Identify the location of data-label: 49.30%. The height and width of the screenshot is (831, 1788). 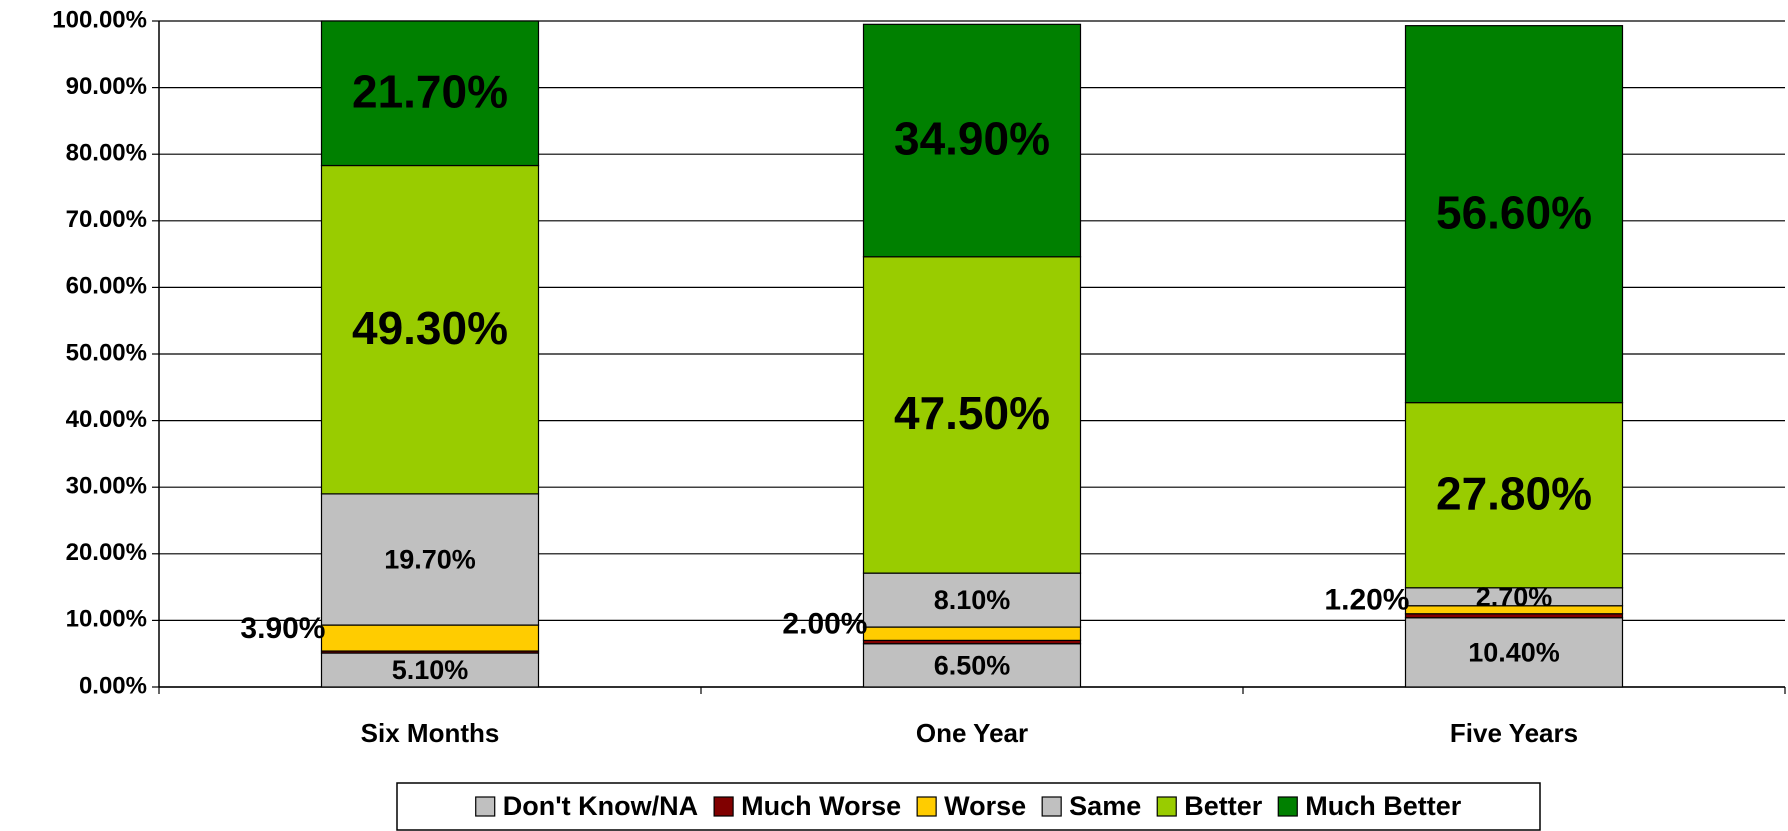
(430, 328).